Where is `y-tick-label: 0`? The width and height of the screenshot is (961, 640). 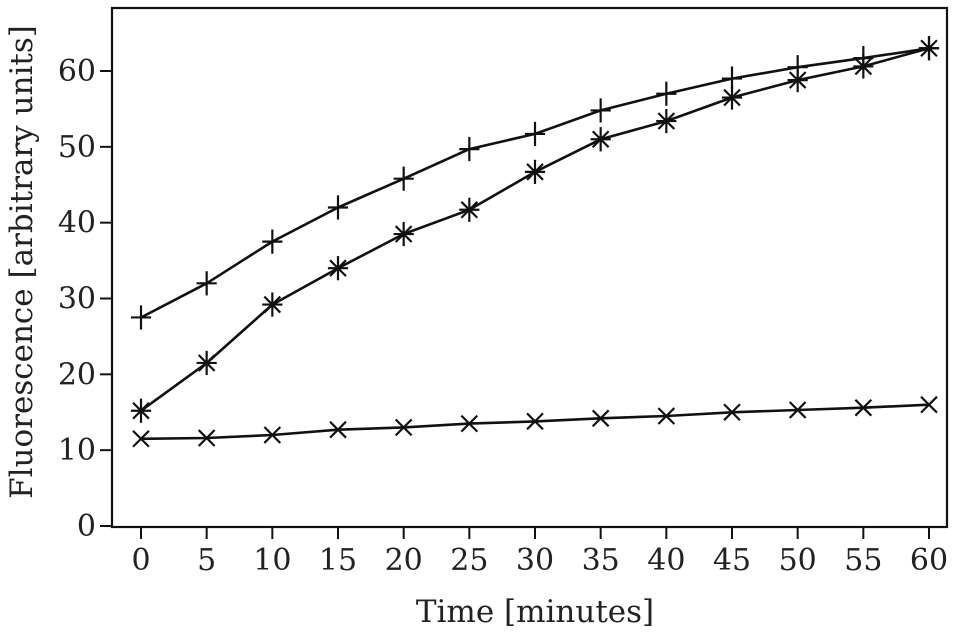 y-tick-label: 0 is located at coordinates (86, 526).